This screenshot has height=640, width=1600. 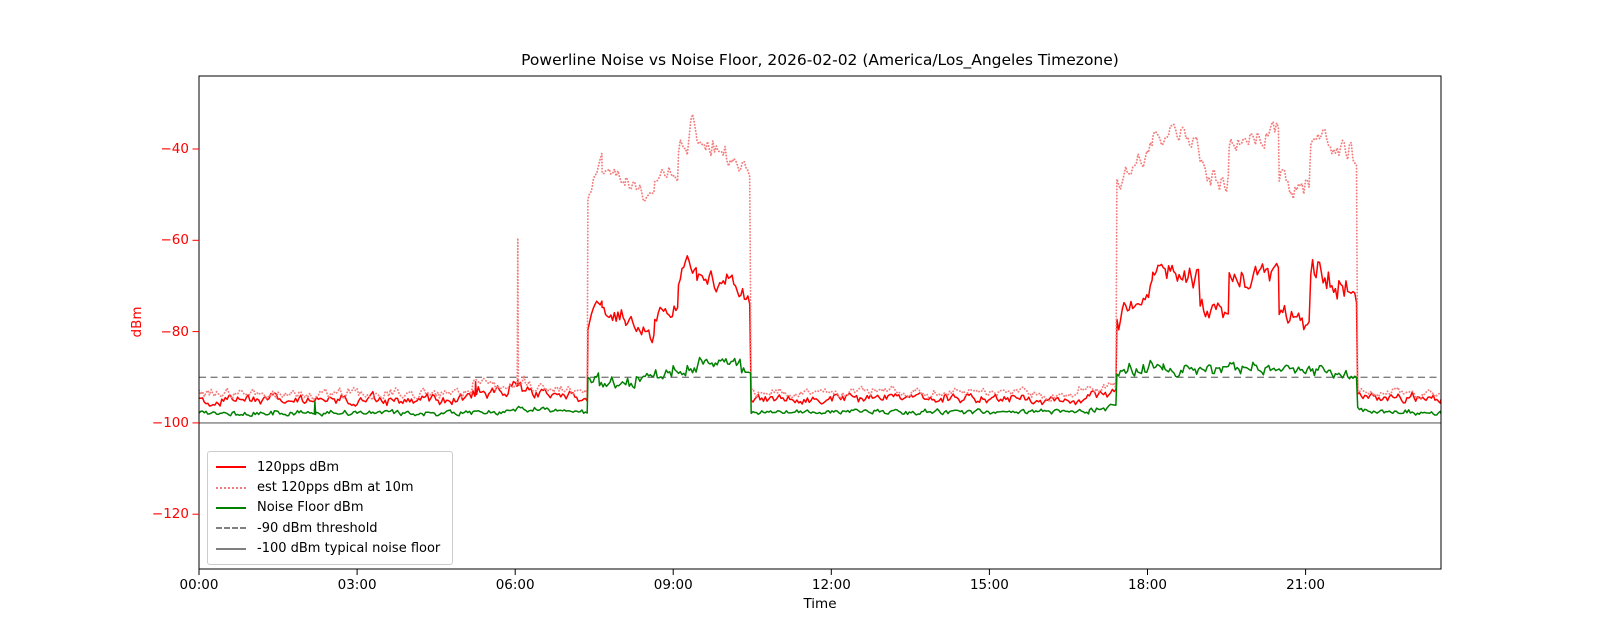 What do you see at coordinates (673, 585) in the screenshot?
I see `x-tick-label-0900: 09:00` at bounding box center [673, 585].